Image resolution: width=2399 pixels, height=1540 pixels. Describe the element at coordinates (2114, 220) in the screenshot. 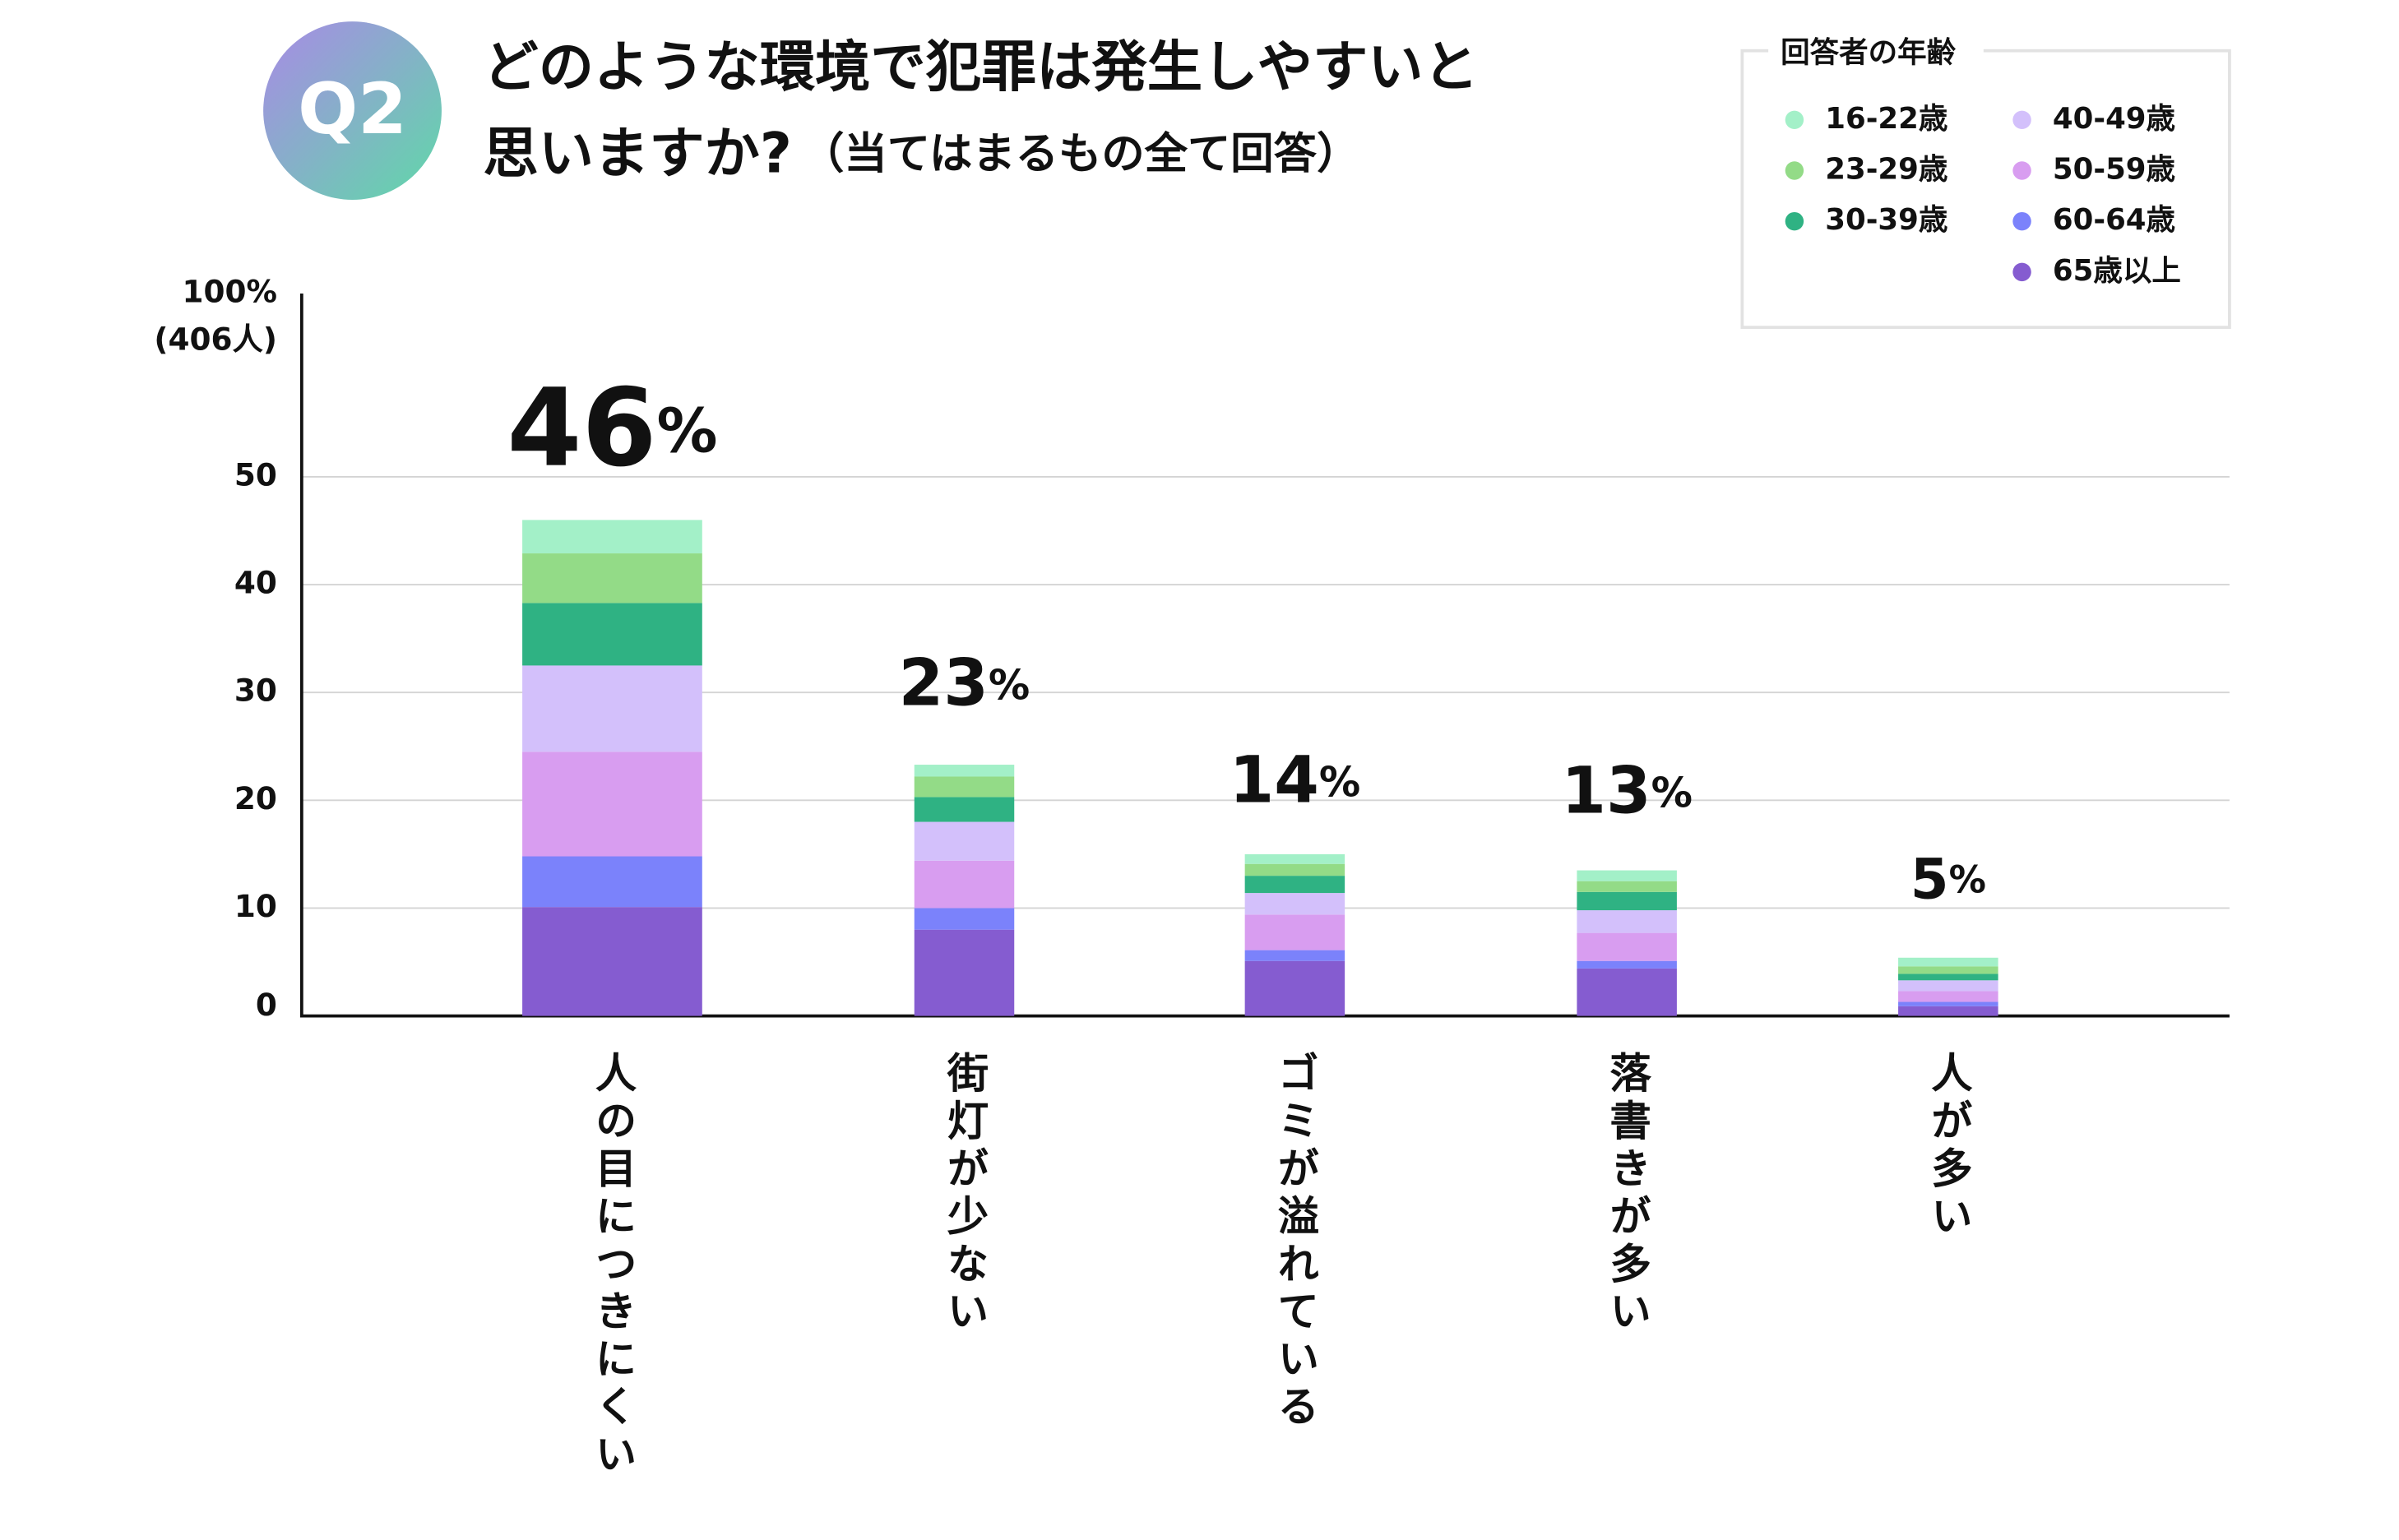

I see `legend-label: 60-64歳` at that location.